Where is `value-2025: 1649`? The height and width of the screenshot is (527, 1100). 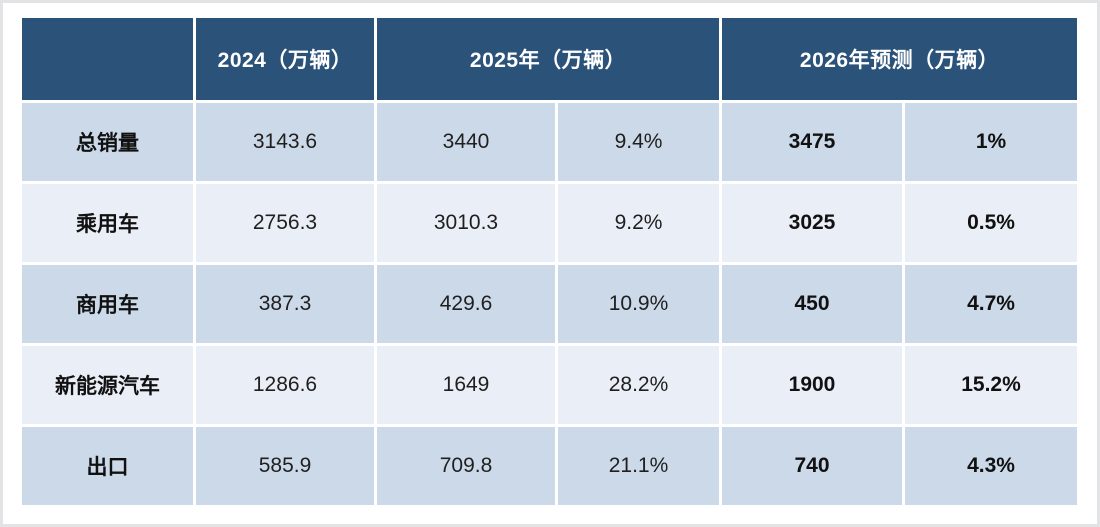
value-2025: 1649 is located at coordinates (466, 385).